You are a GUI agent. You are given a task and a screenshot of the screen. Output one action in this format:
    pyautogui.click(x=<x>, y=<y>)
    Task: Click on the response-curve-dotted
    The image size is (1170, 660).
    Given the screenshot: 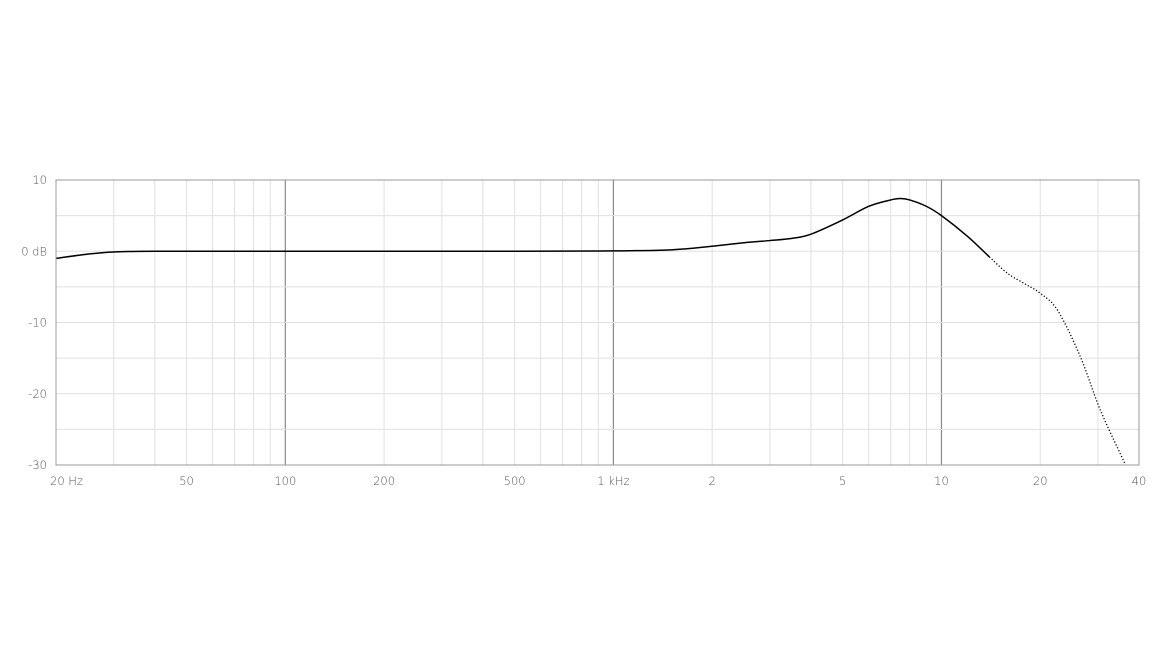 What is the action you would take?
    pyautogui.click(x=1057, y=361)
    